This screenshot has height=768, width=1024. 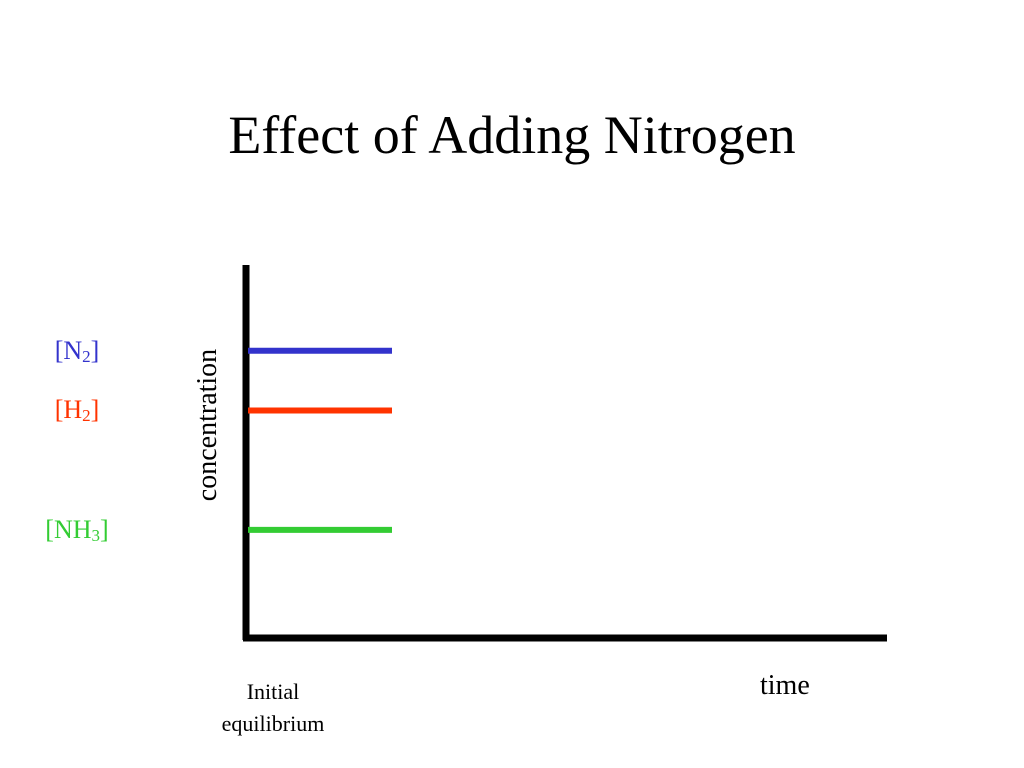 I want to click on slide-title: Effect of Adding Nitrogen, so click(x=512, y=135).